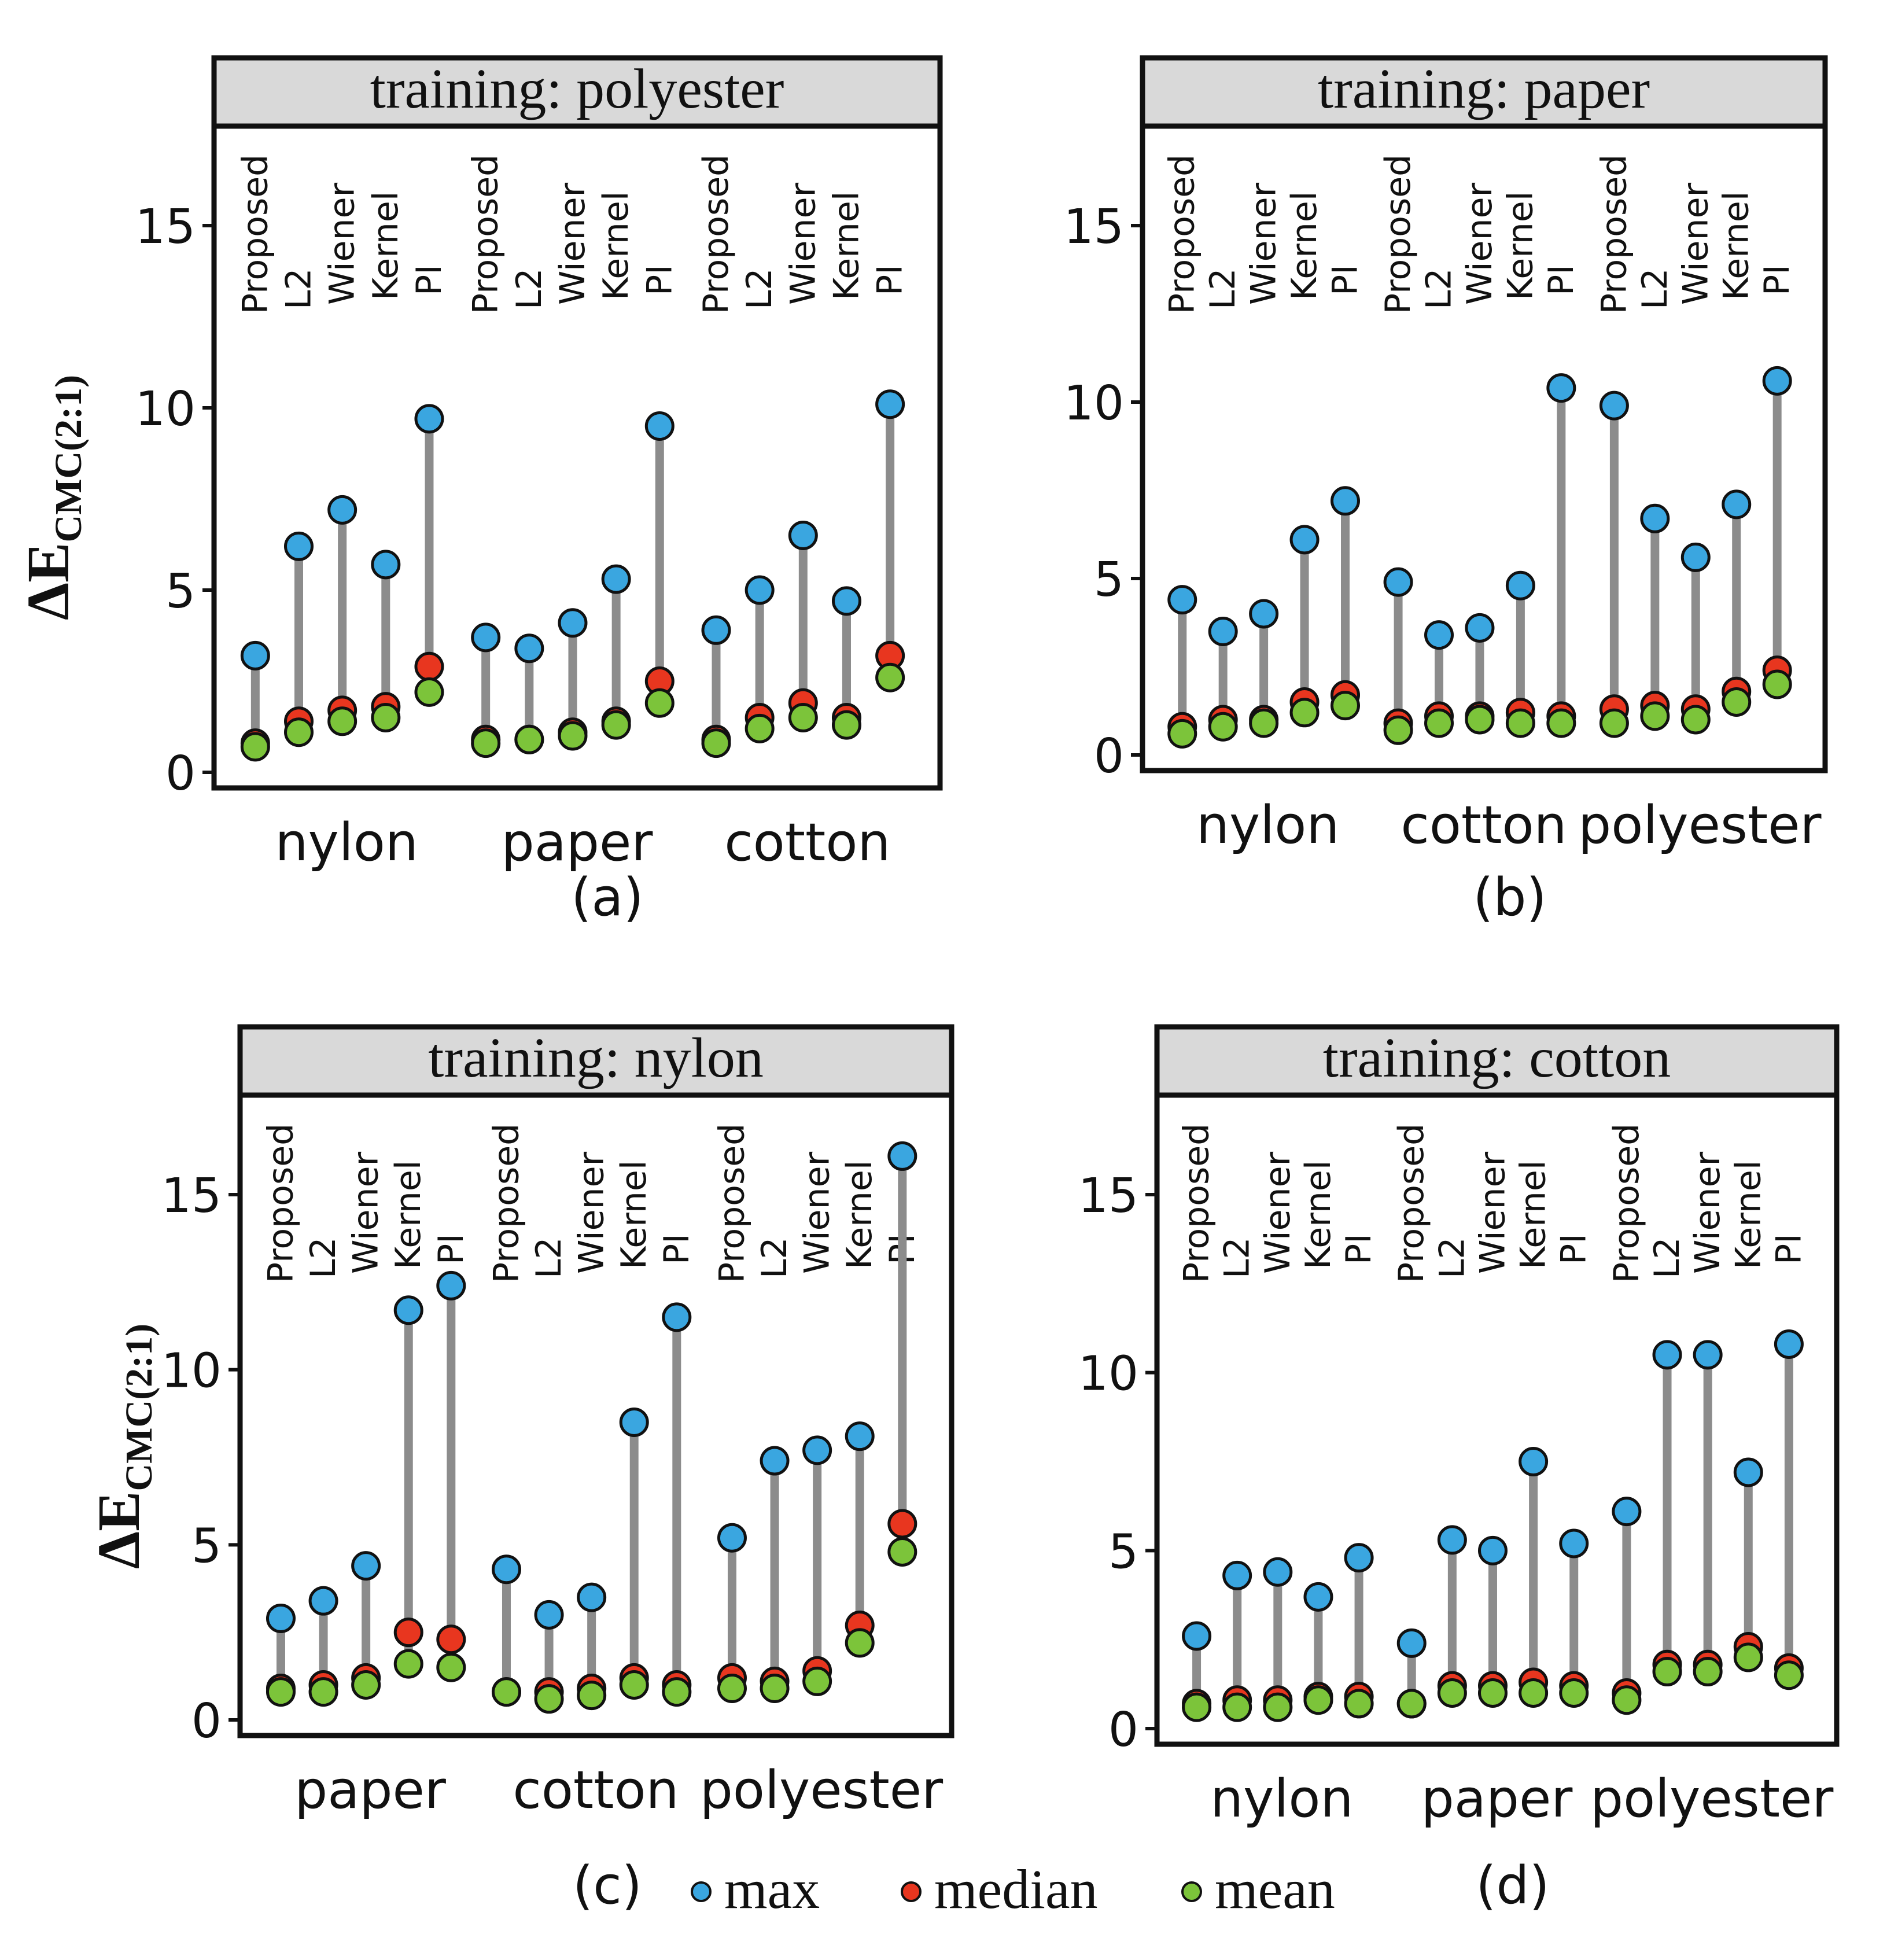 This screenshot has width=1898, height=1960. I want to click on y-axis-label-top: ΔECMC(2:1), so click(53, 497).